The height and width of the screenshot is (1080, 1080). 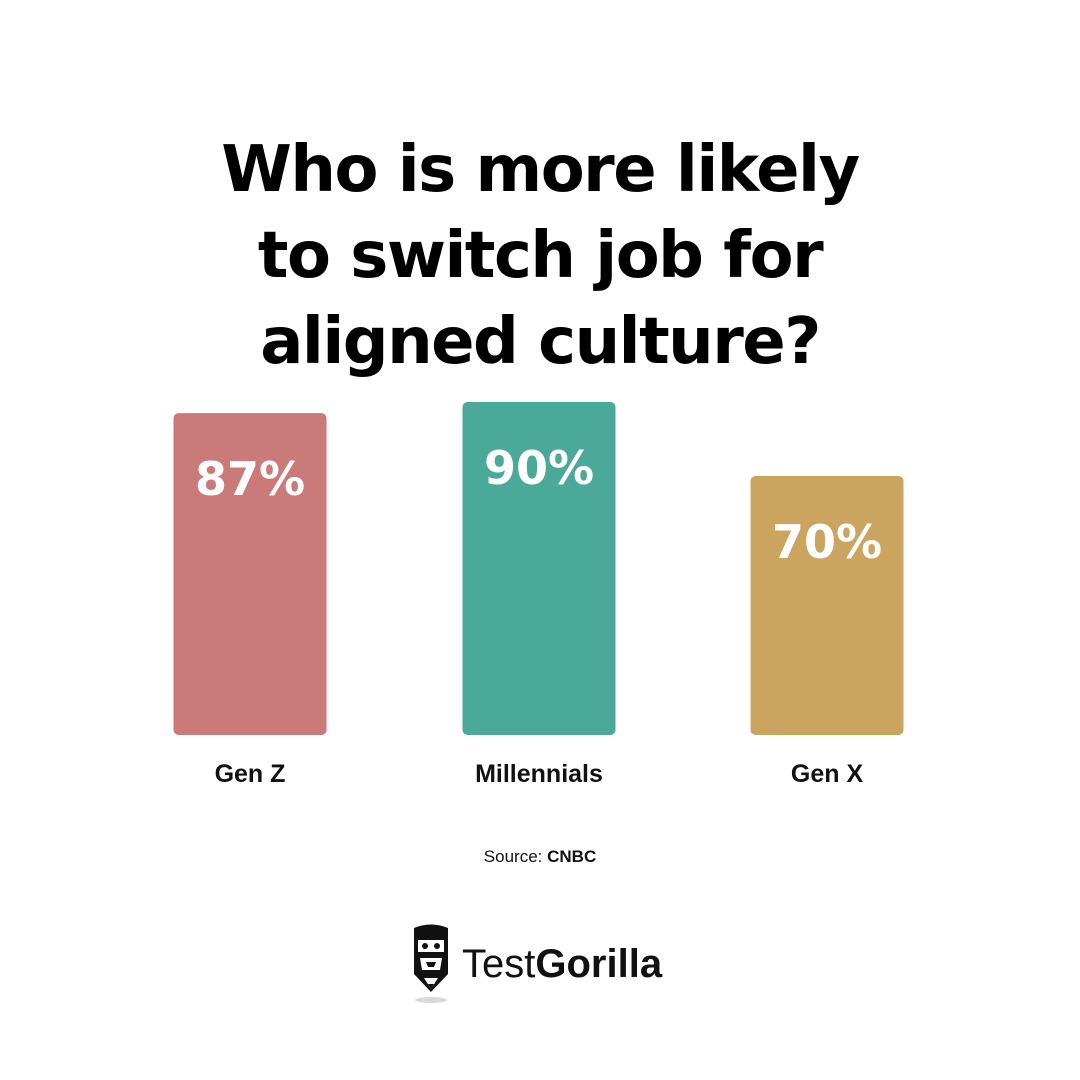 I want to click on bar-value-label: 87%, so click(x=250, y=479).